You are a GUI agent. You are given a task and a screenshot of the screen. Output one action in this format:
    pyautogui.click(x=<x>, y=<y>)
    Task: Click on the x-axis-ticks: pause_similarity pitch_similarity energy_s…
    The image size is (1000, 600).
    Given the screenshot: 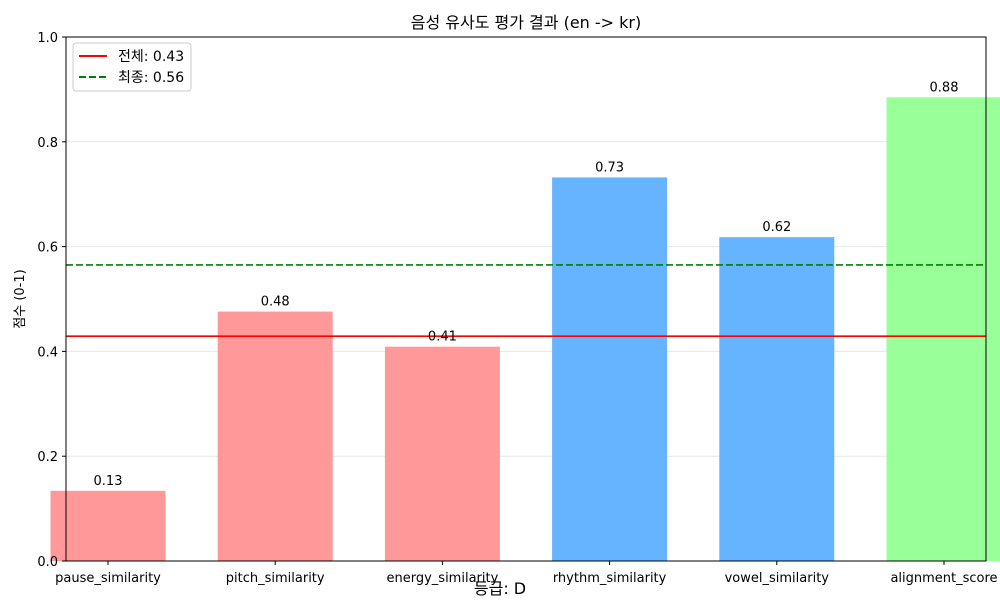 What is the action you would take?
    pyautogui.click(x=526, y=573)
    